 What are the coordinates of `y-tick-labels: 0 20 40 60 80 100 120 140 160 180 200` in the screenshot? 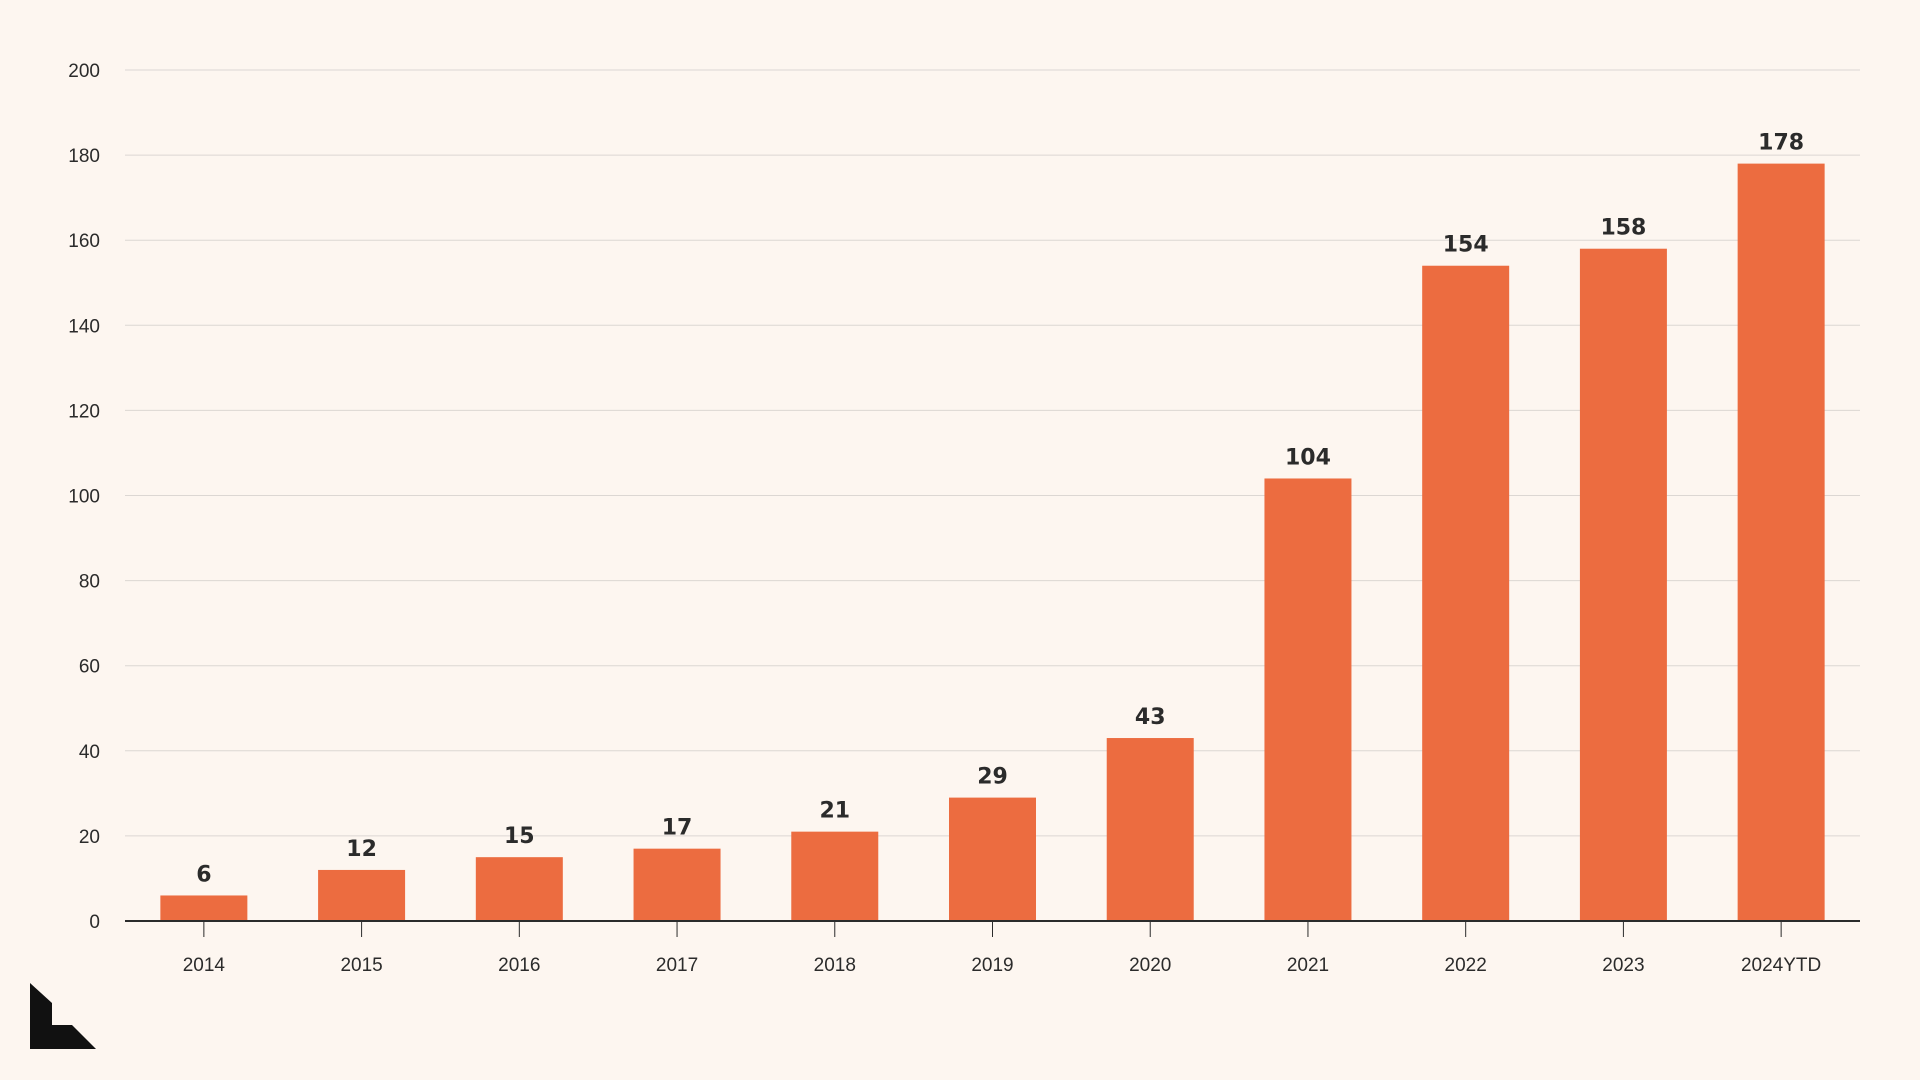 It's located at (84, 497).